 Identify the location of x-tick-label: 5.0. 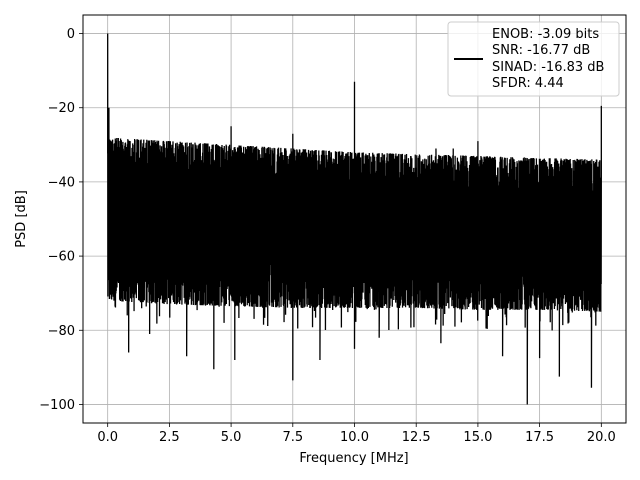
(231, 437).